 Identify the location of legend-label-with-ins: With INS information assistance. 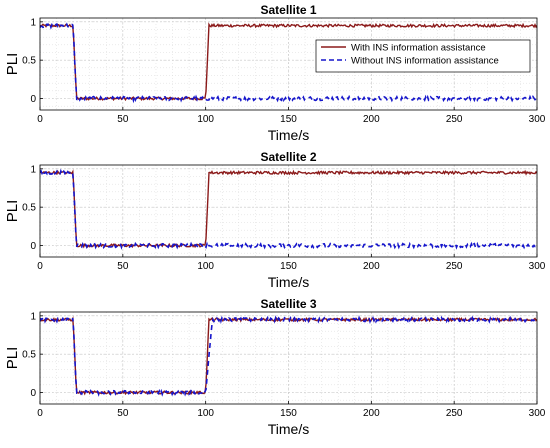
(418, 48).